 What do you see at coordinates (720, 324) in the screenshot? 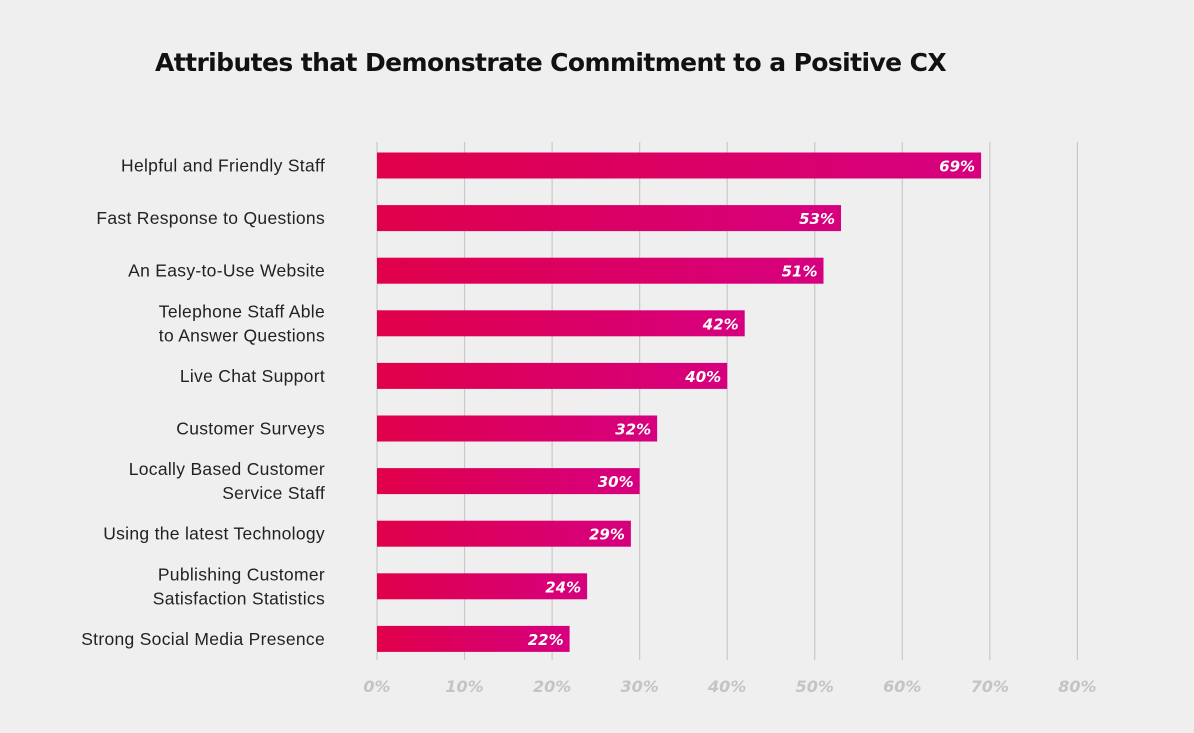
I see `bar-value-label: 42%` at bounding box center [720, 324].